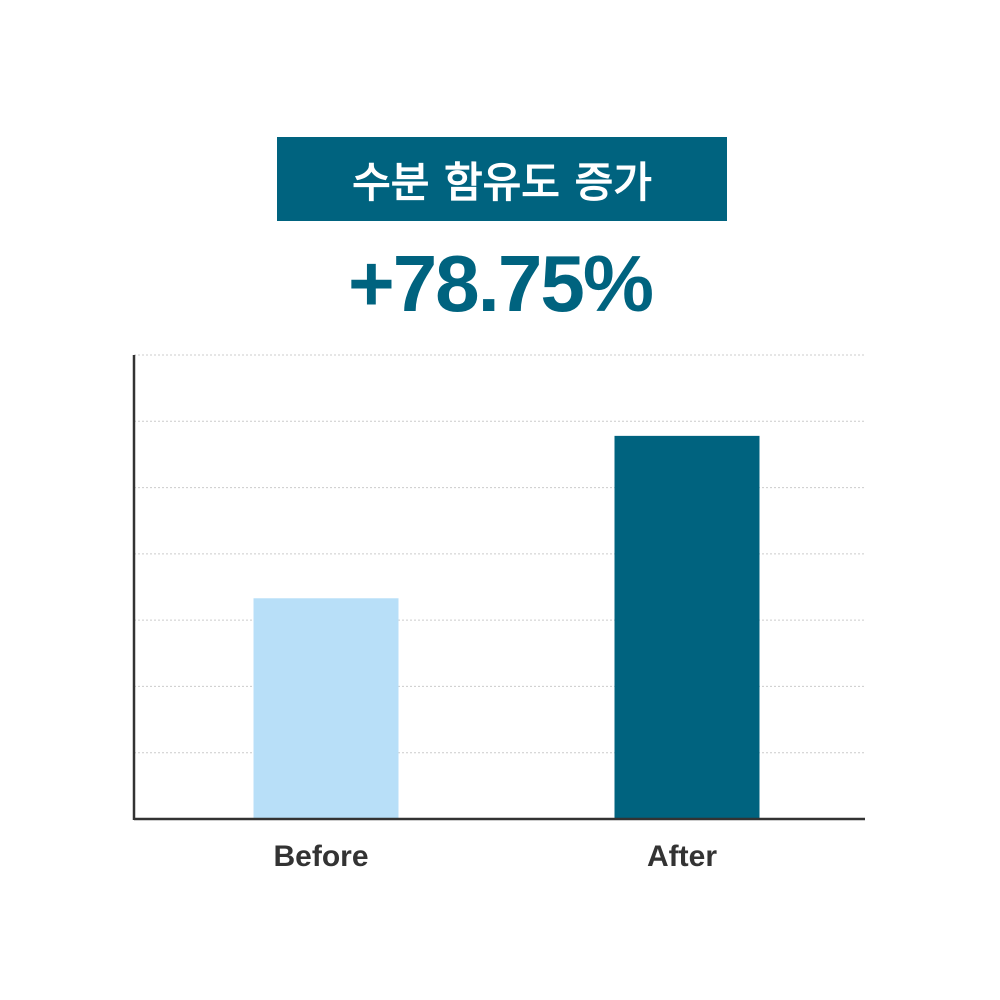  What do you see at coordinates (320, 856) in the screenshot?
I see `x-tick-label: Before` at bounding box center [320, 856].